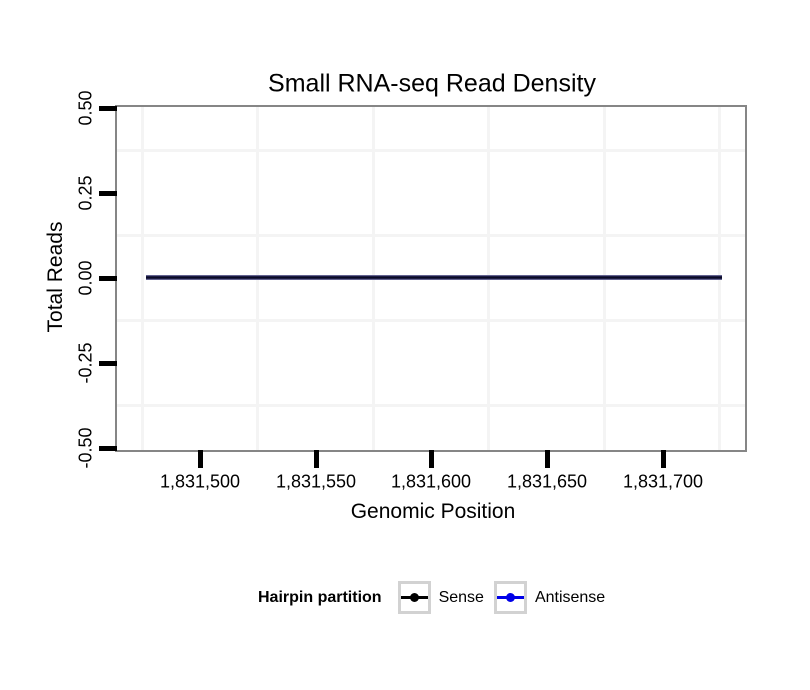  What do you see at coordinates (200, 481) in the screenshot?
I see `x-tick-label: 1,831,500` at bounding box center [200, 481].